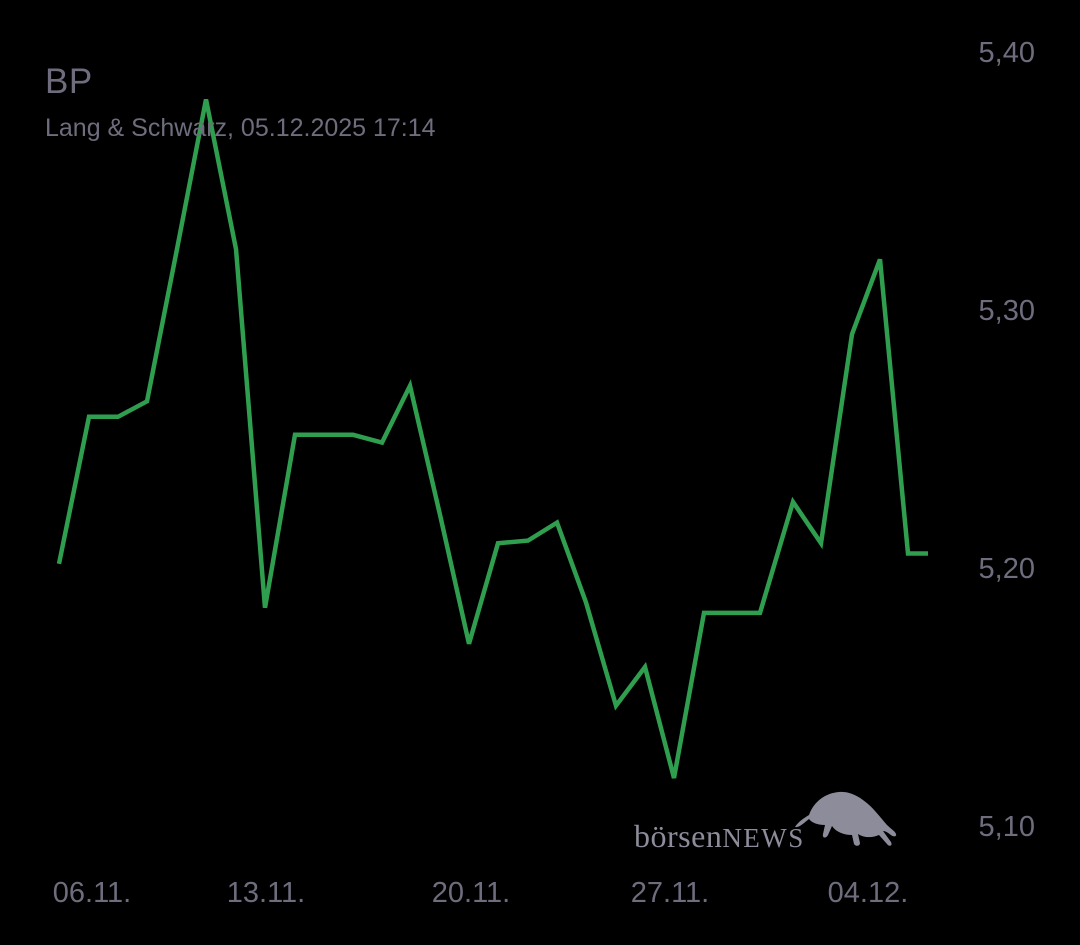 The height and width of the screenshot is (945, 1080). What do you see at coordinates (240, 128) in the screenshot?
I see `quote-source-timestamp: Lang & Schwarz, 05.12.2025 17:14` at bounding box center [240, 128].